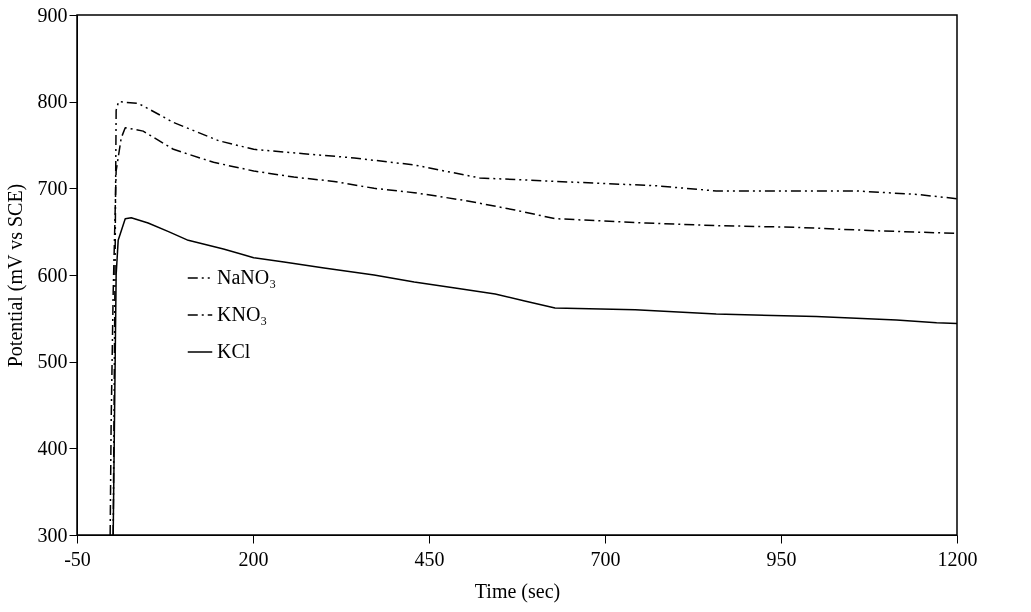 The width and height of the screenshot is (1031, 612). I want to click on y-tick-label: 600, so click(52, 274).